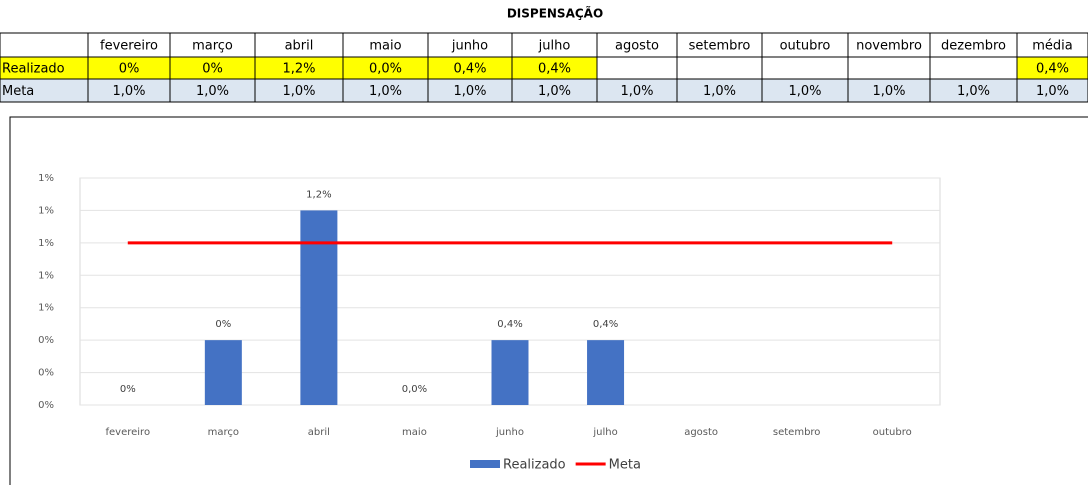 The width and height of the screenshot is (1088, 489). I want to click on x-tick-label: outubro, so click(892, 432).